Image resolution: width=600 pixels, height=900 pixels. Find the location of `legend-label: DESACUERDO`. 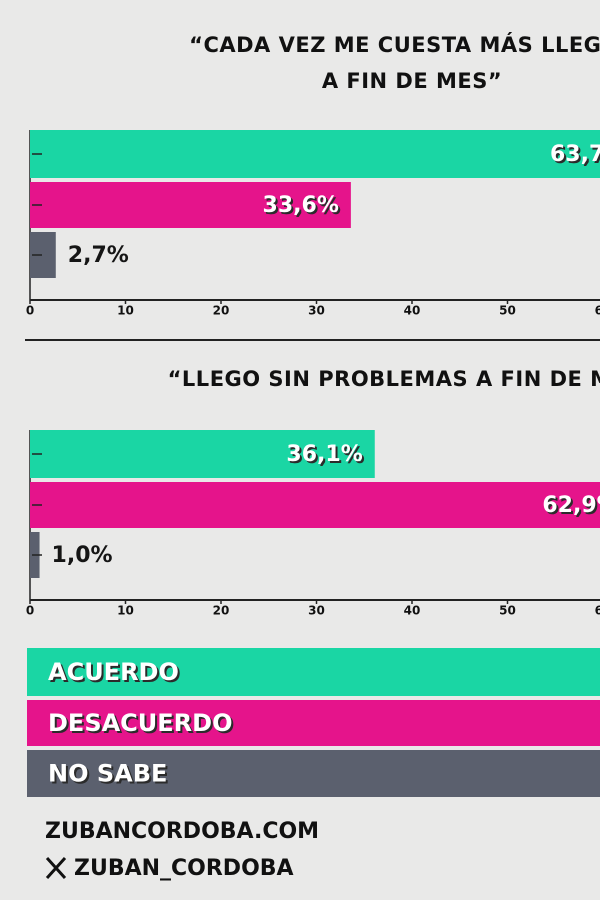

legend-label: DESACUERDO is located at coordinates (140, 723).